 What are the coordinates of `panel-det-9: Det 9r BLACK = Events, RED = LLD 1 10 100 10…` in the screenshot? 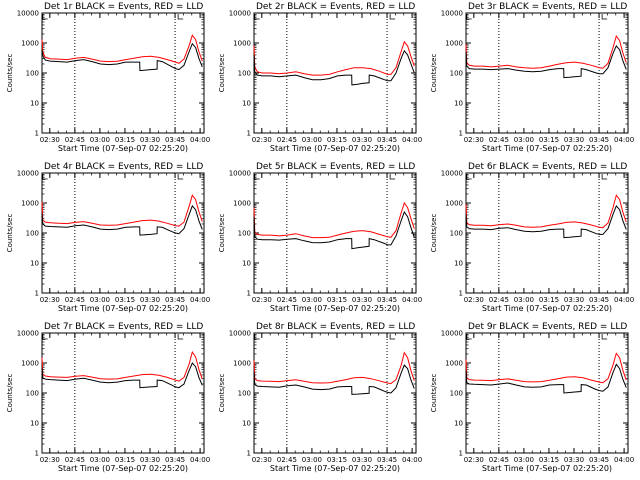 It's located at (532, 397).